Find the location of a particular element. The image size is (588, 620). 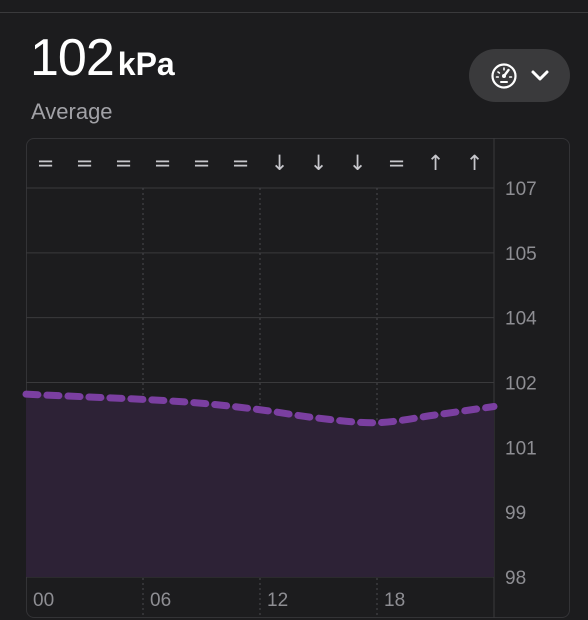

gauge-icon is located at coordinates (504, 76).